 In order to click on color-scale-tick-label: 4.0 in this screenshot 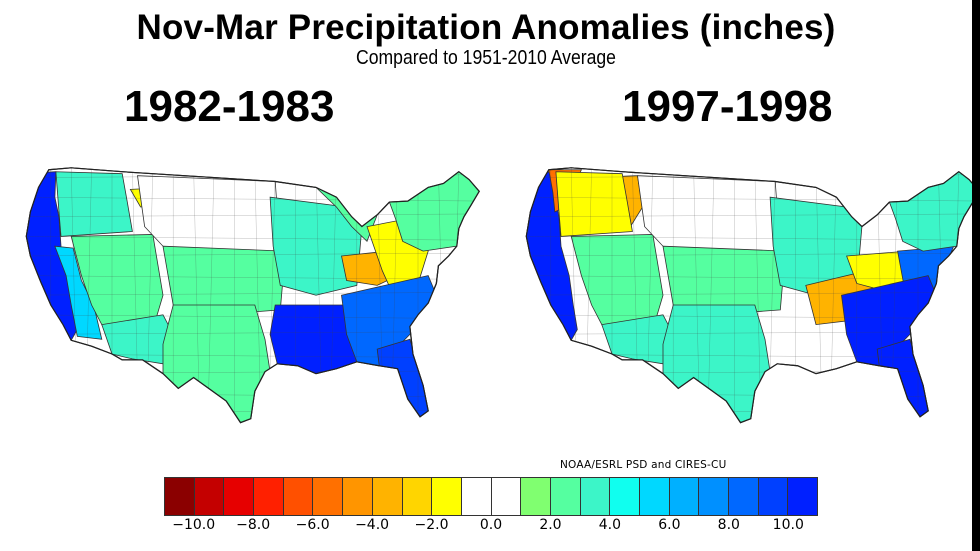, I will do `click(610, 525)`.